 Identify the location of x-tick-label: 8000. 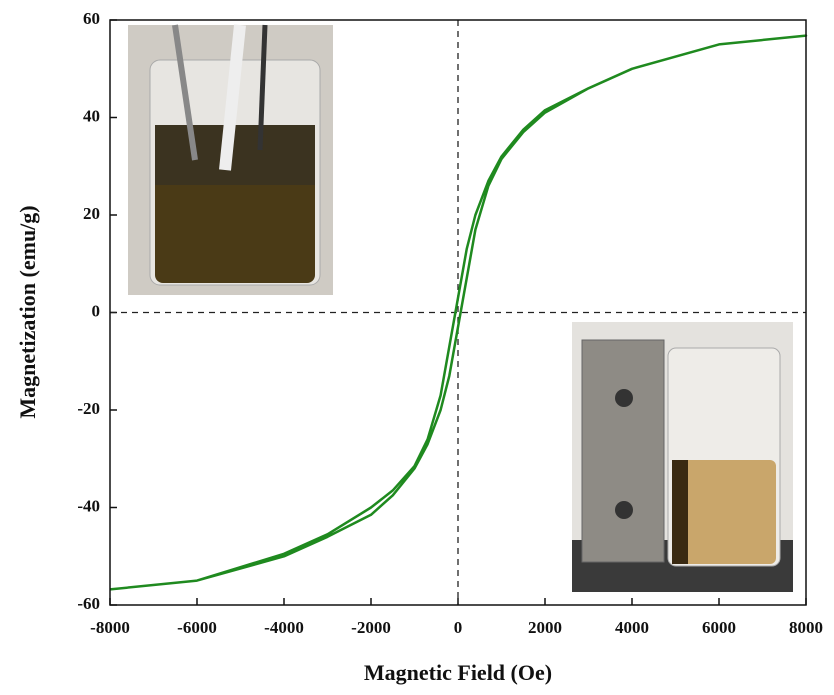
(806, 627).